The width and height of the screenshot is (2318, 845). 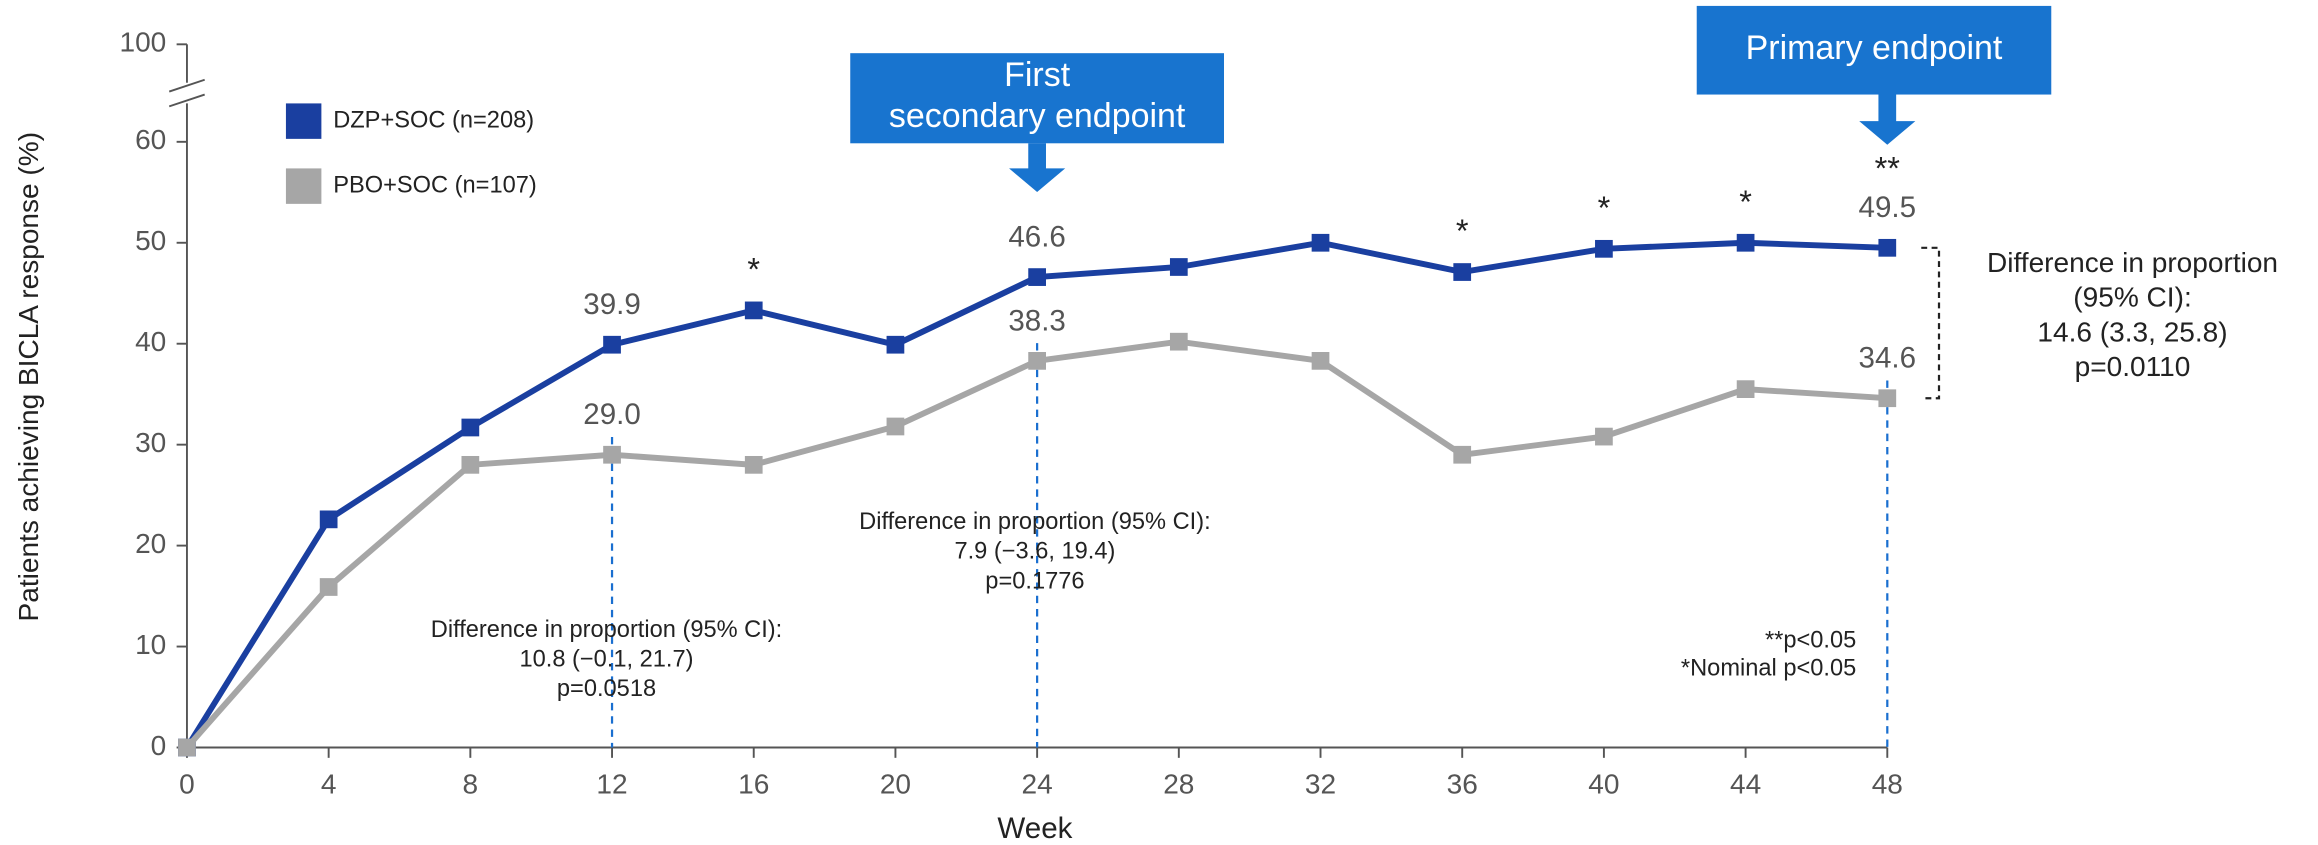 I want to click on y-tick-label: 40, so click(x=150, y=341).